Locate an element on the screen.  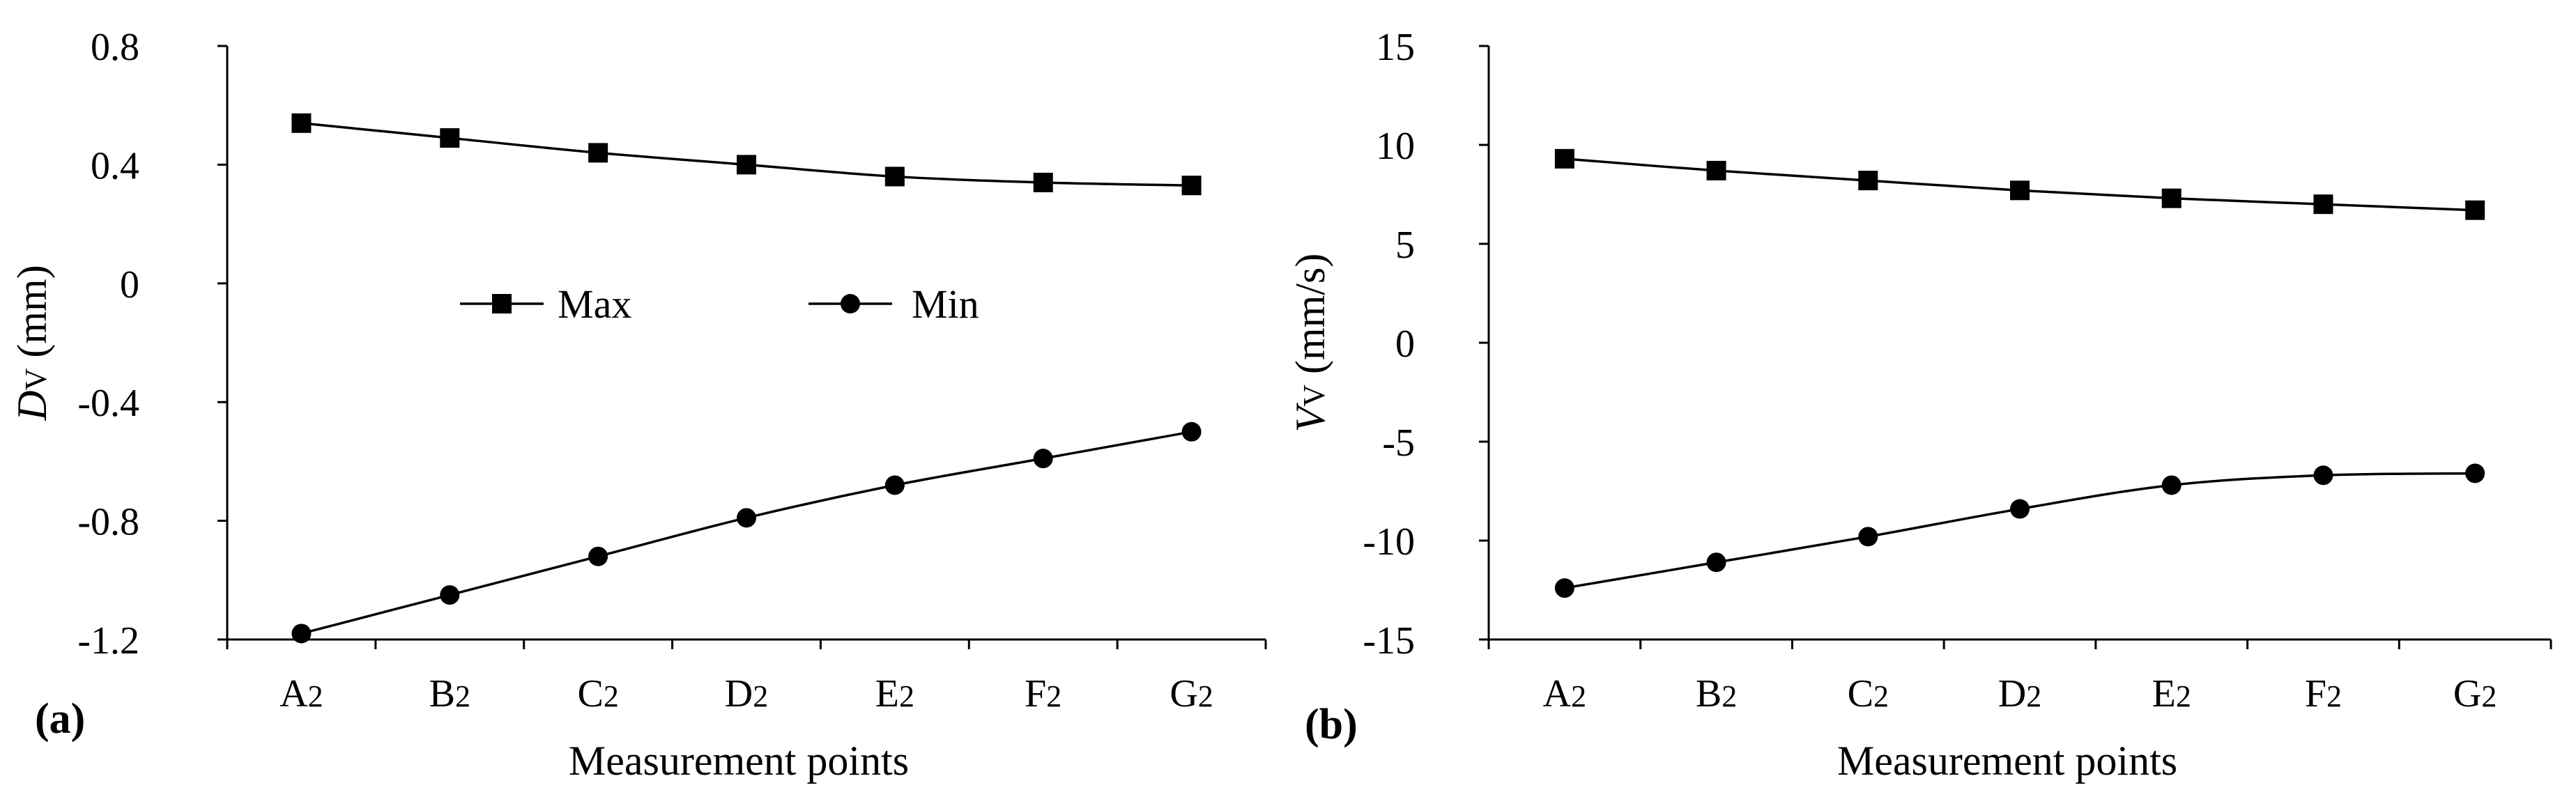
y-label-symbol: V is located at coordinates (1310, 417).